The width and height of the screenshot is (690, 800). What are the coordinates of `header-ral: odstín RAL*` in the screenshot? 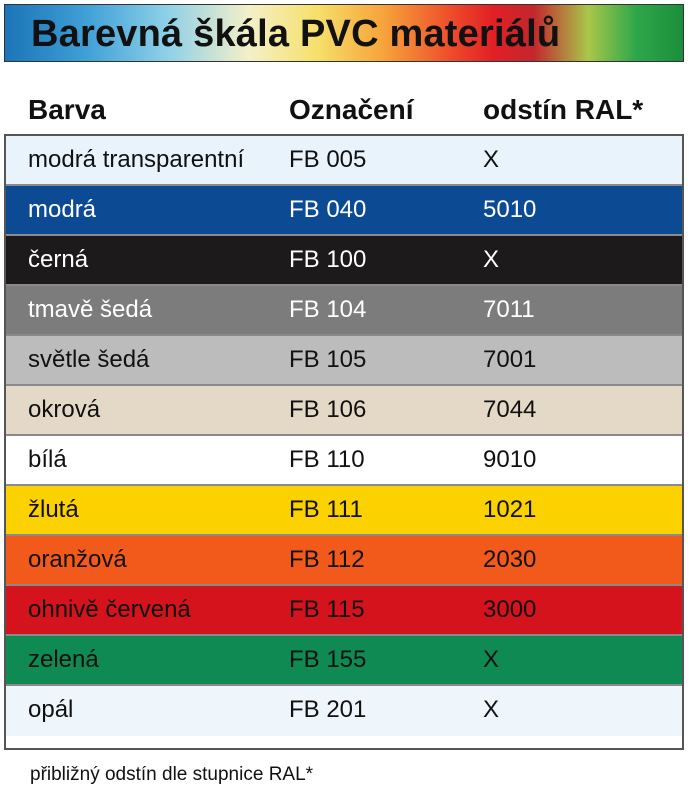 It's located at (563, 109).